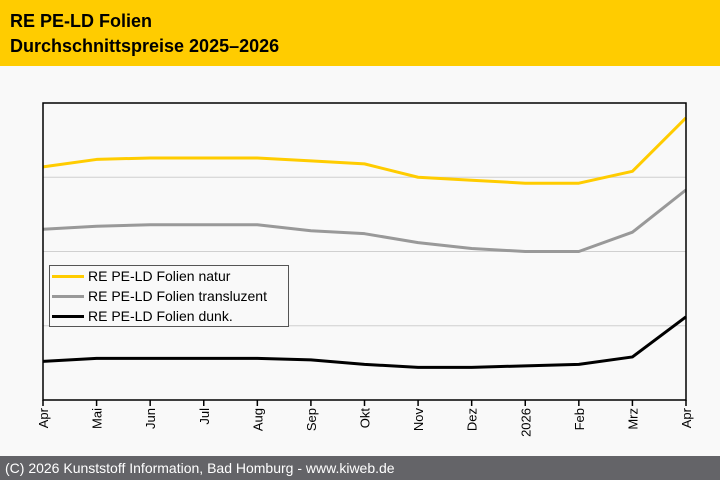 The width and height of the screenshot is (720, 480). Describe the element at coordinates (145, 46) in the screenshot. I see `chart-subtitle: Durchschnittspreise 2025–2026` at that location.